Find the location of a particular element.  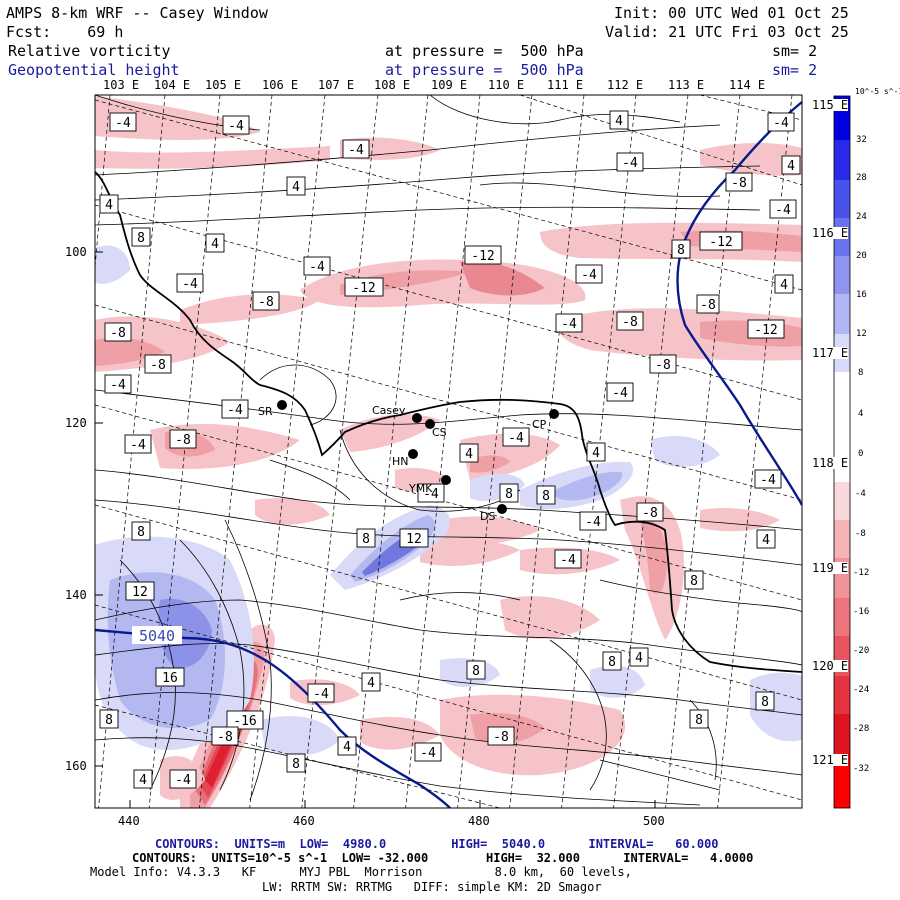

height-contour-label: 5040 is located at coordinates (157, 635).